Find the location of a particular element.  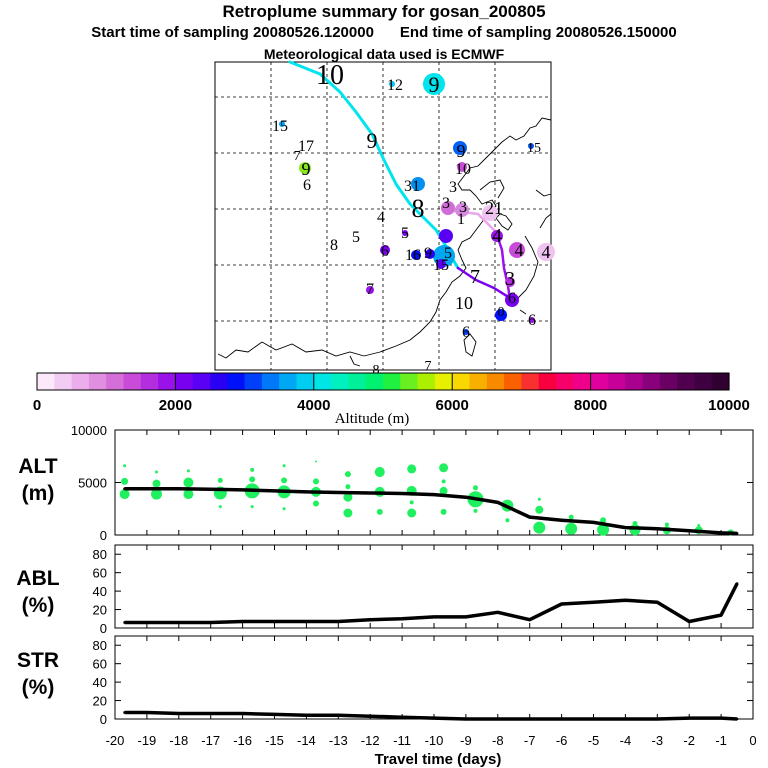

end-time-label: End time of sampling 20080526.150000 is located at coordinates (538, 32).